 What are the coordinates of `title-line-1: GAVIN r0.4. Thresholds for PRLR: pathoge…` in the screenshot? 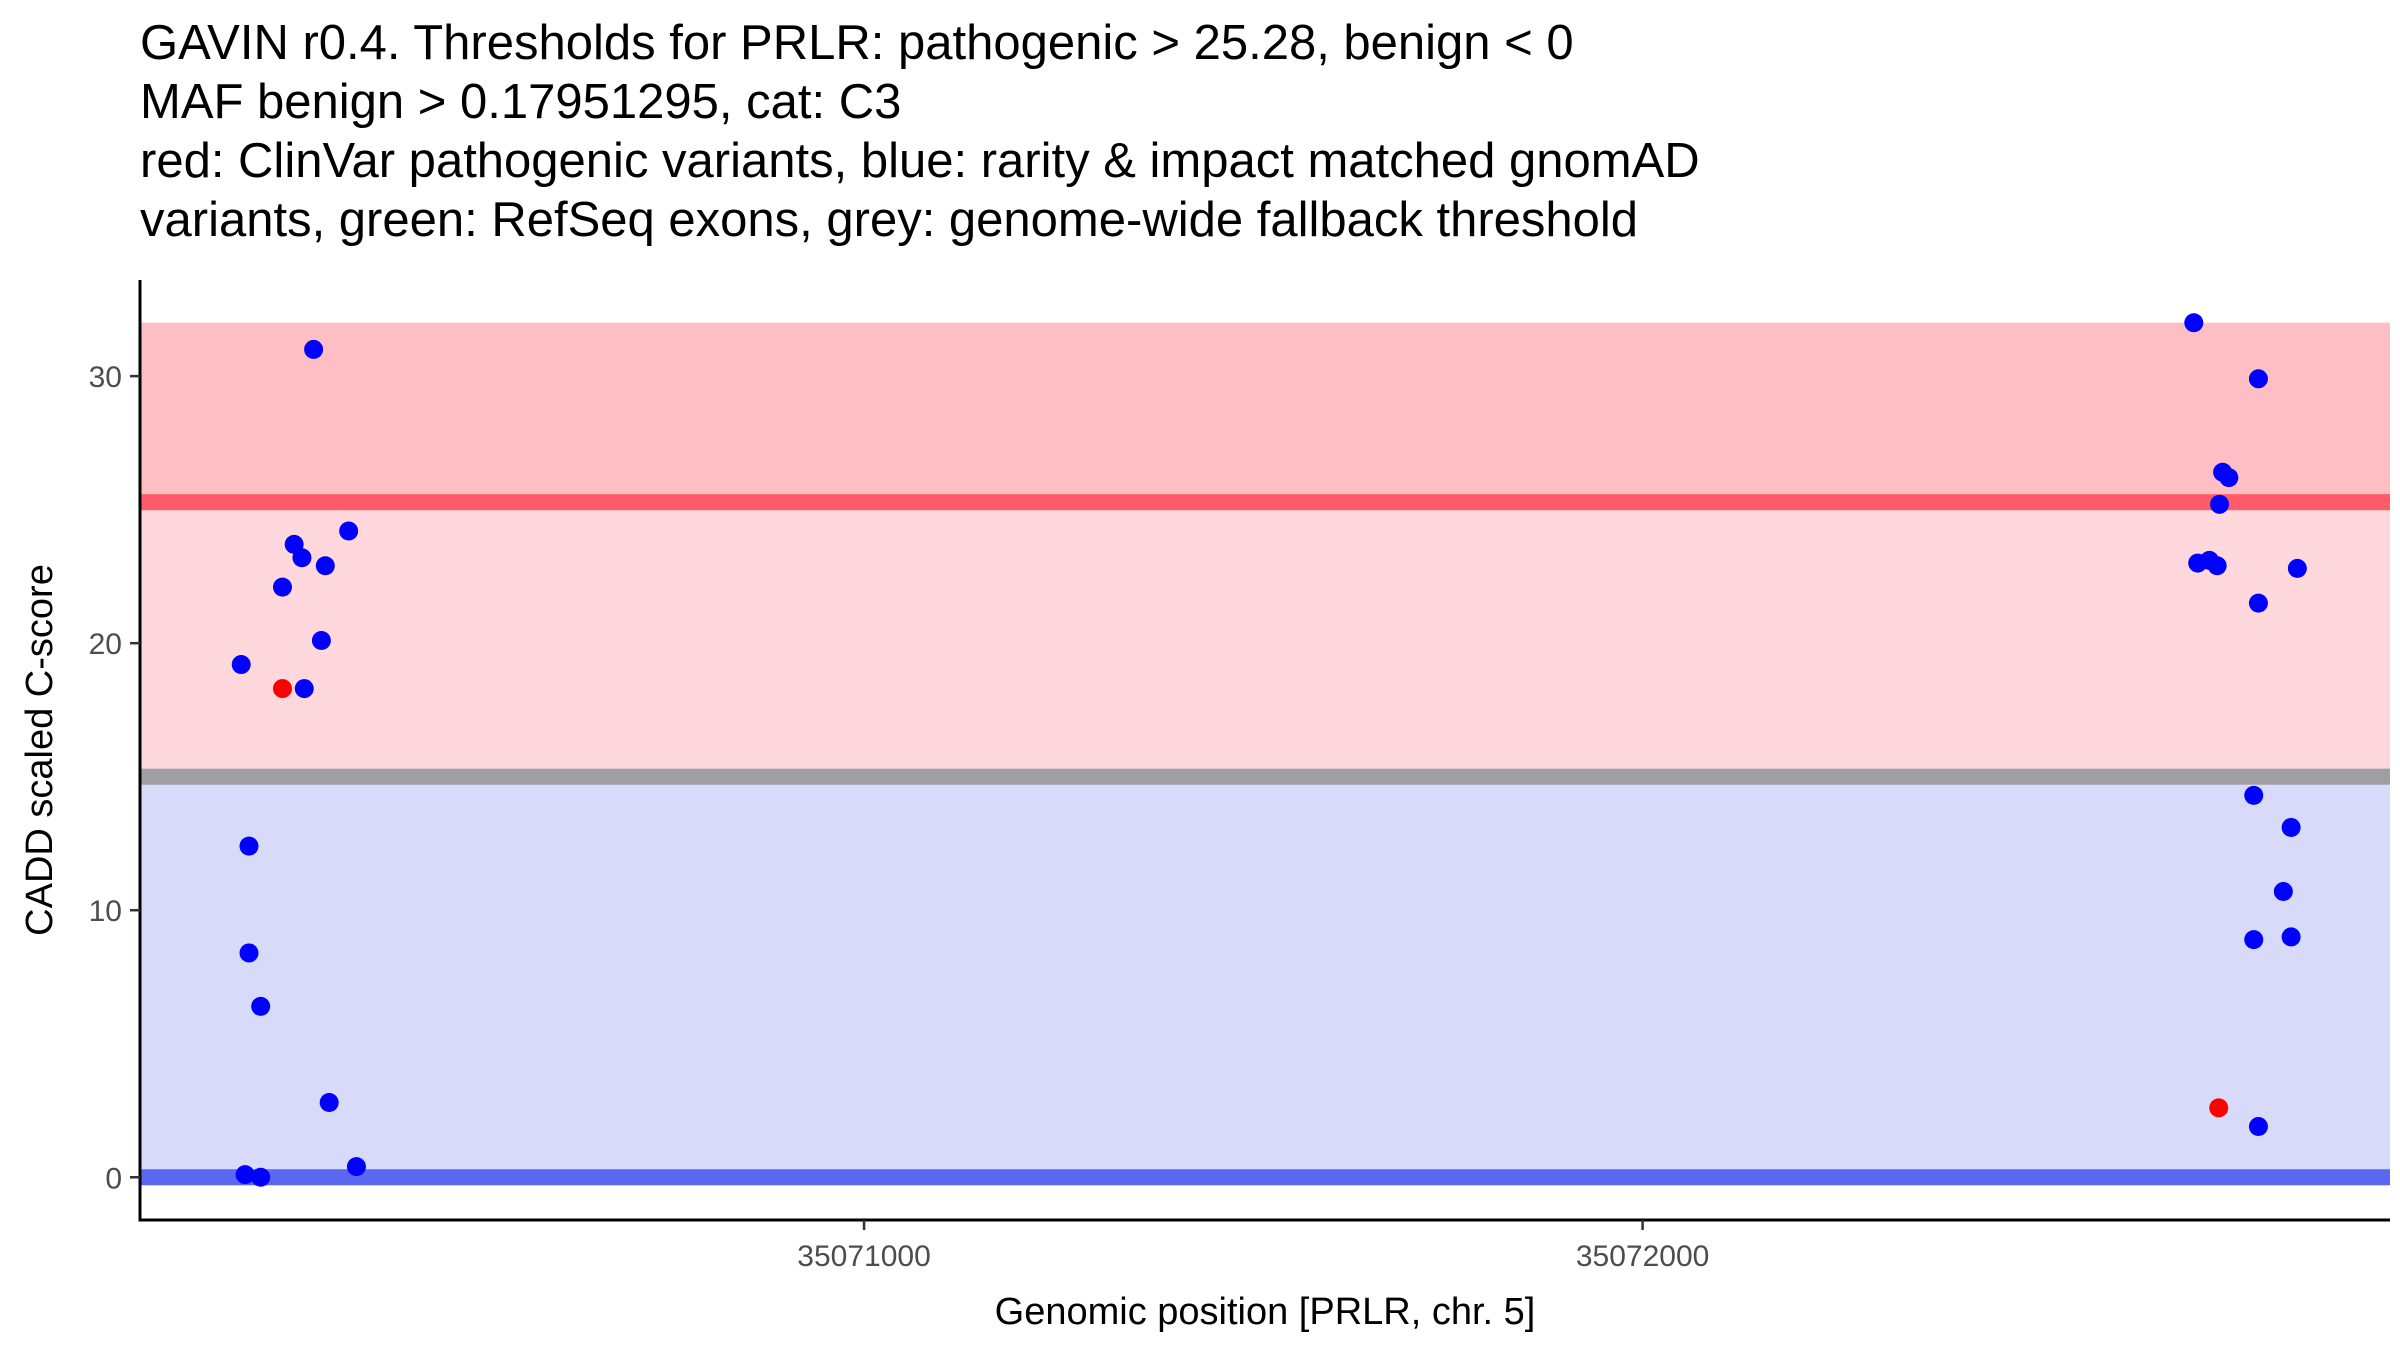 It's located at (857, 43).